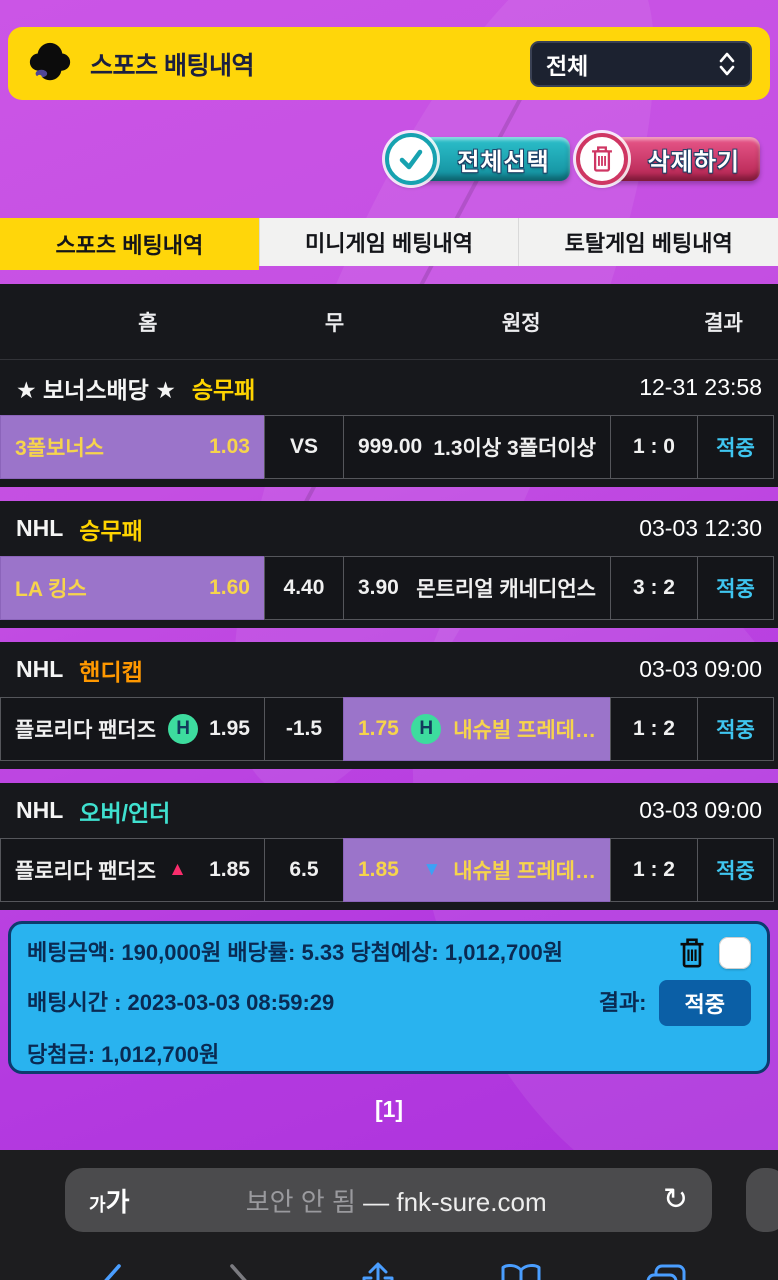  Describe the element at coordinates (303, 870) in the screenshot. I see `over-under-line-cell: 6.5` at that location.